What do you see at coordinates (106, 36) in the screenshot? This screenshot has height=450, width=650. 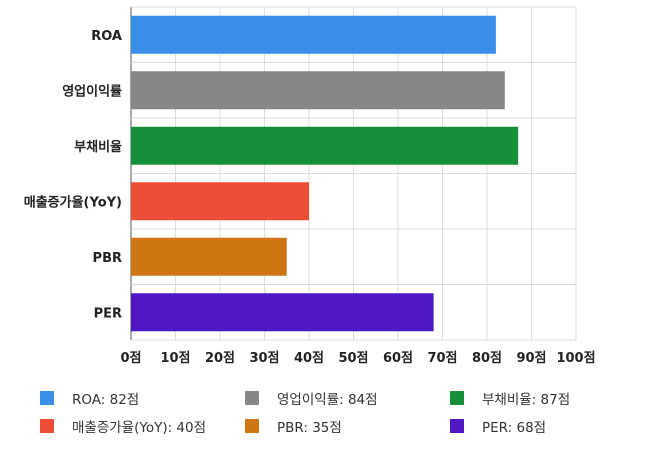 I see `category-label: ROA` at bounding box center [106, 36].